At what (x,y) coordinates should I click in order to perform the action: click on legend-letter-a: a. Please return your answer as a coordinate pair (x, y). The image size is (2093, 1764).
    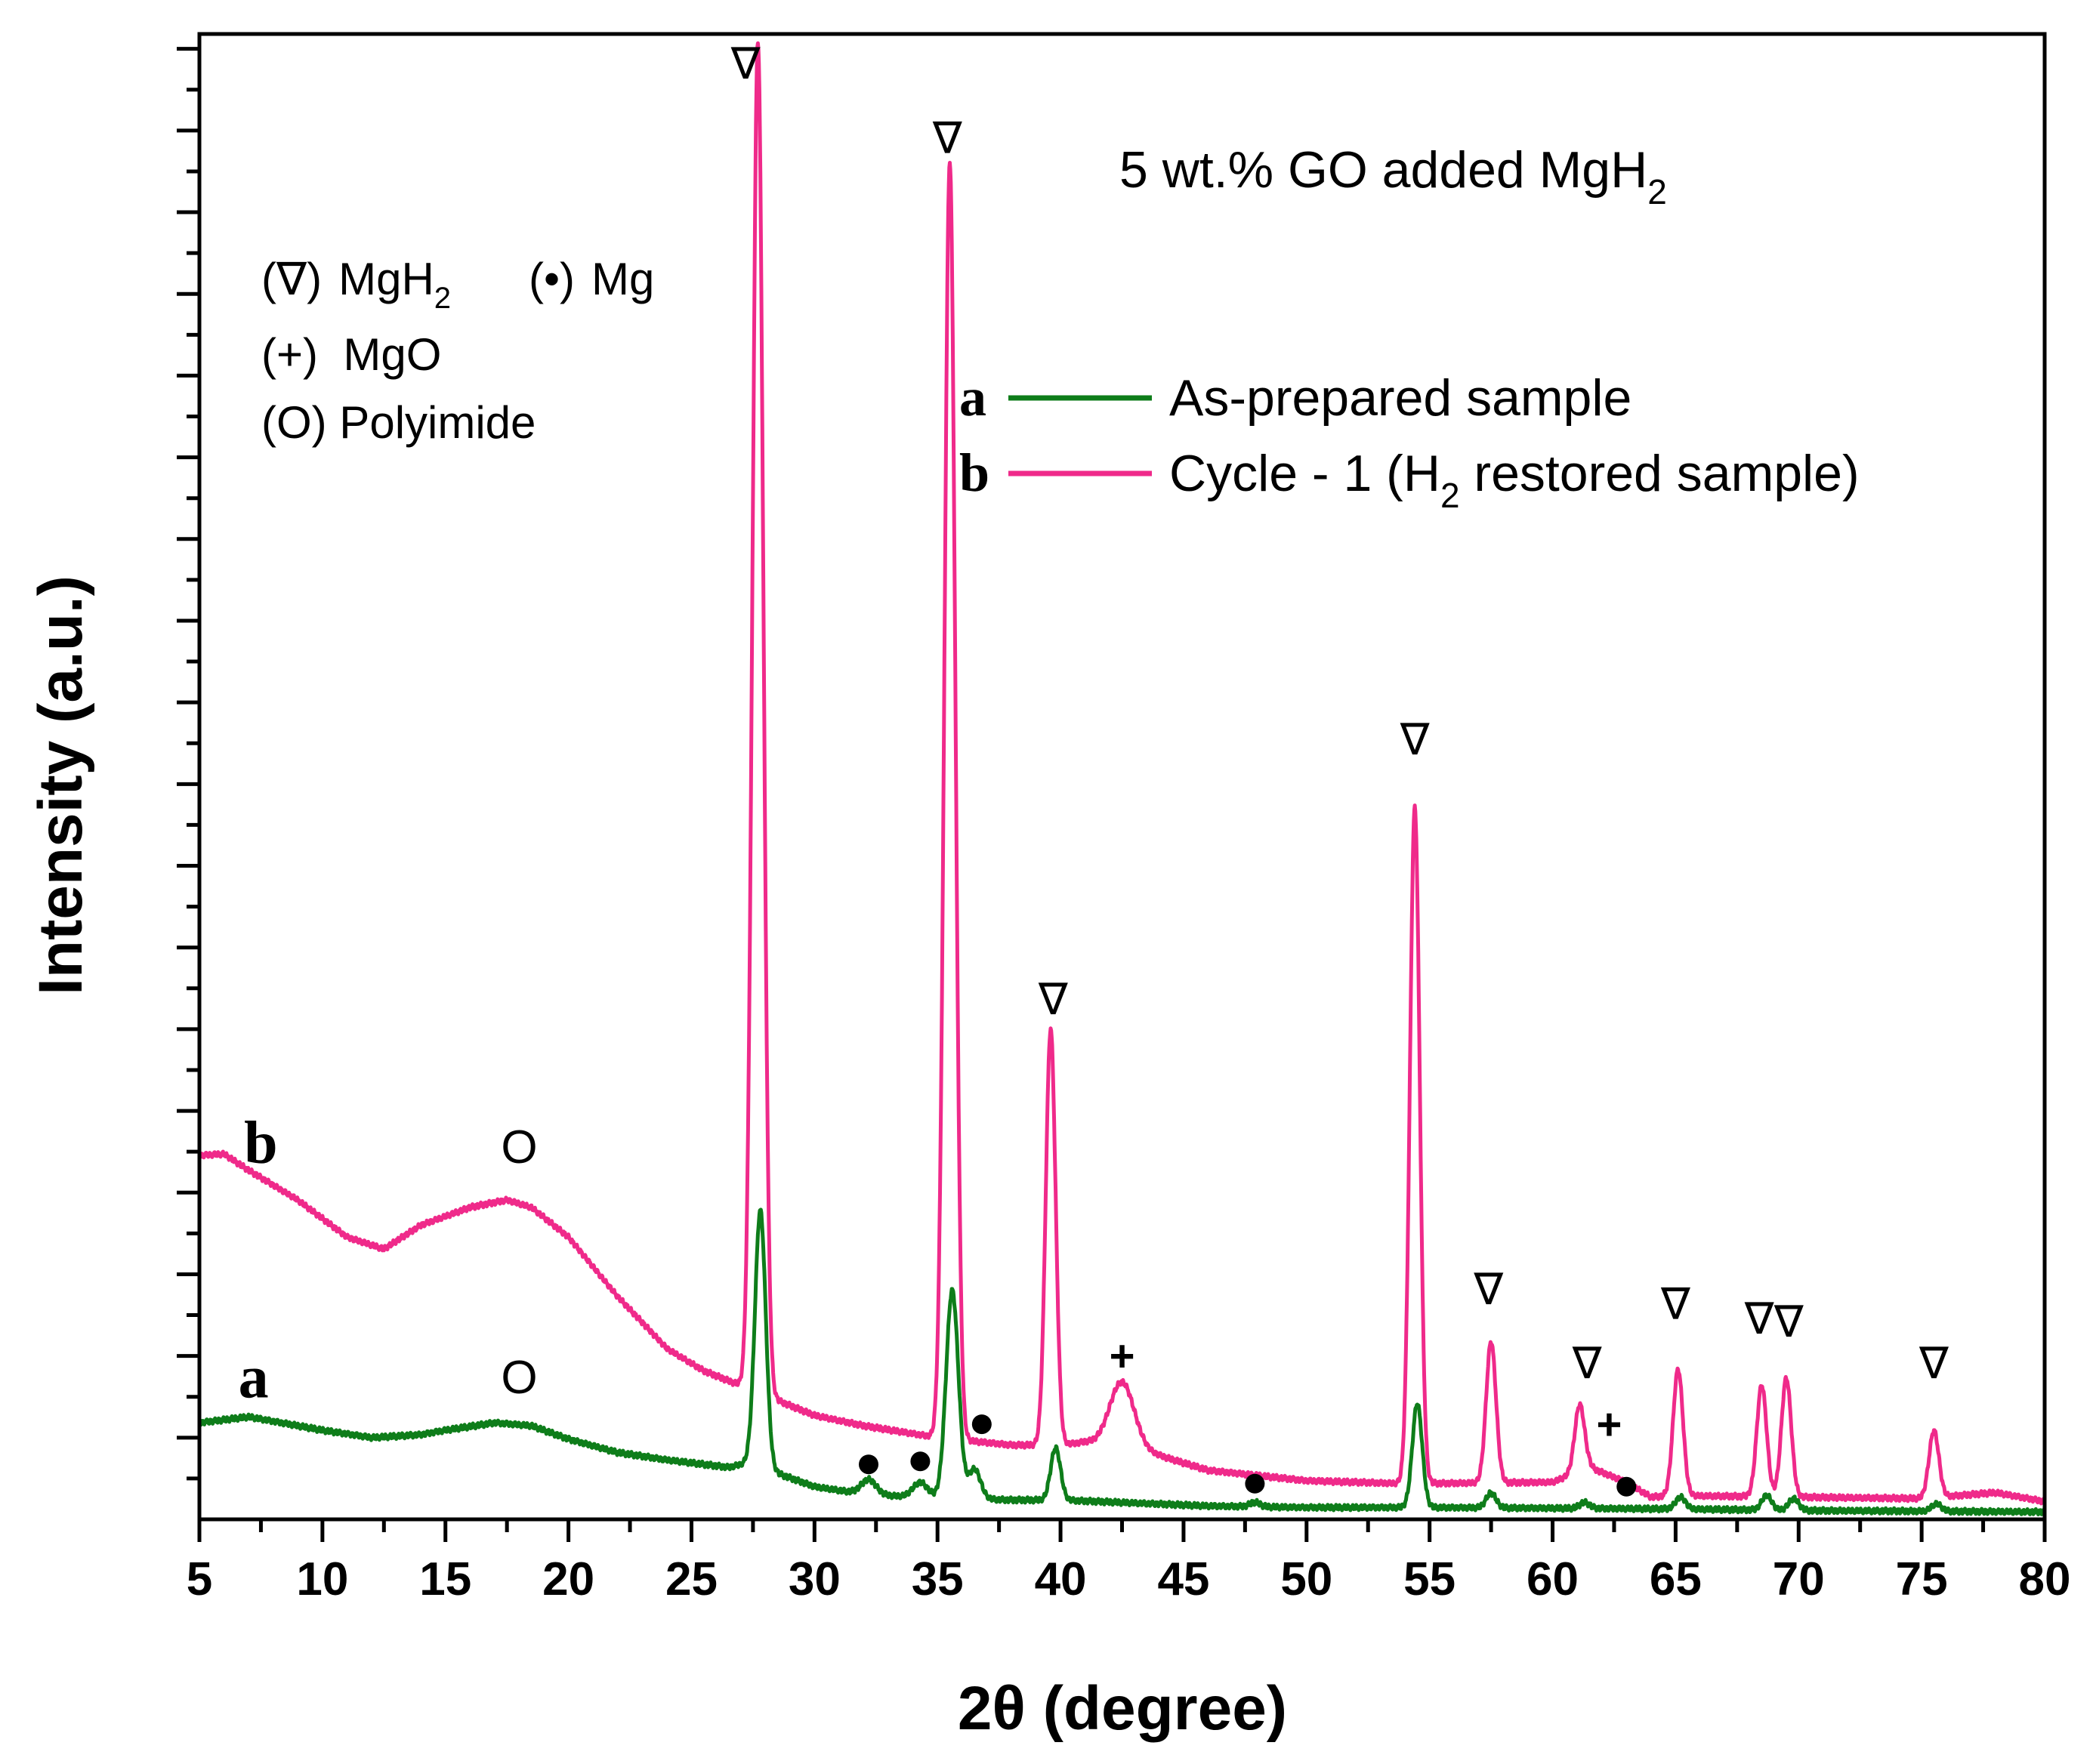
    Looking at the image, I should click on (972, 397).